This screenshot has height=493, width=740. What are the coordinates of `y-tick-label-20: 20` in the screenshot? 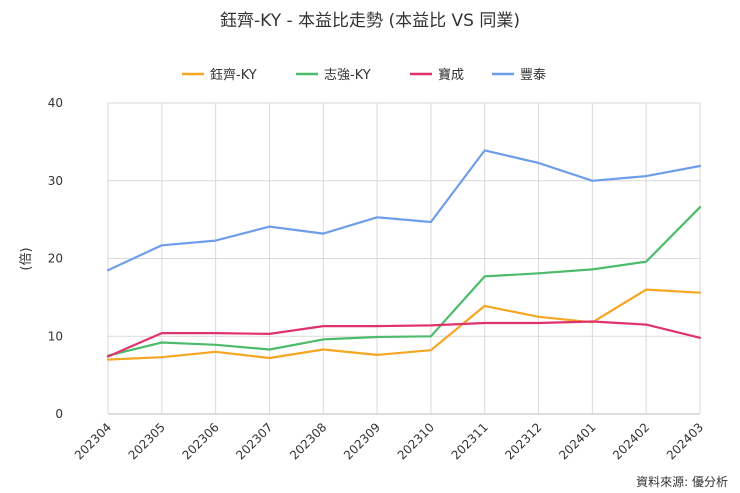 It's located at (55, 259).